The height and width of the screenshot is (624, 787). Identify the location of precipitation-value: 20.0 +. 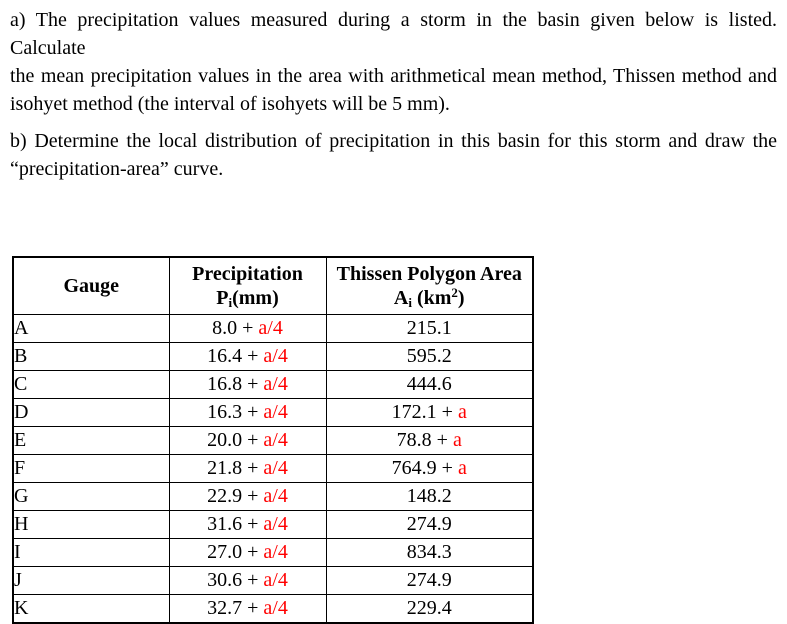
(235, 440).